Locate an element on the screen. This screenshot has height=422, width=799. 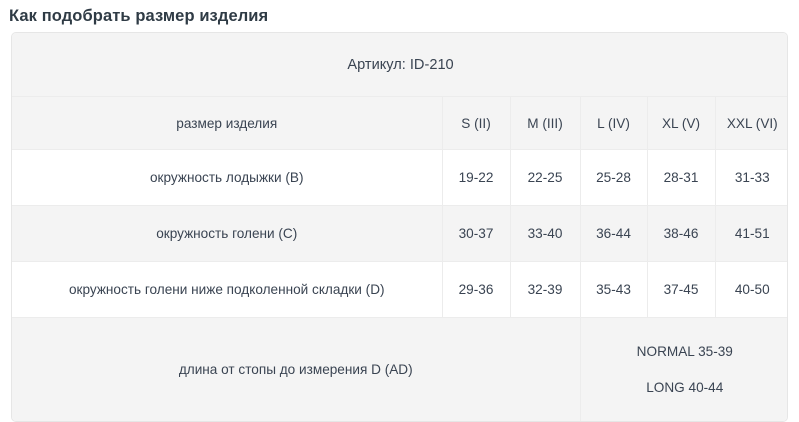
length-values-cell: NORMAL 35-39 LONG 40-44 is located at coordinates (683, 369).